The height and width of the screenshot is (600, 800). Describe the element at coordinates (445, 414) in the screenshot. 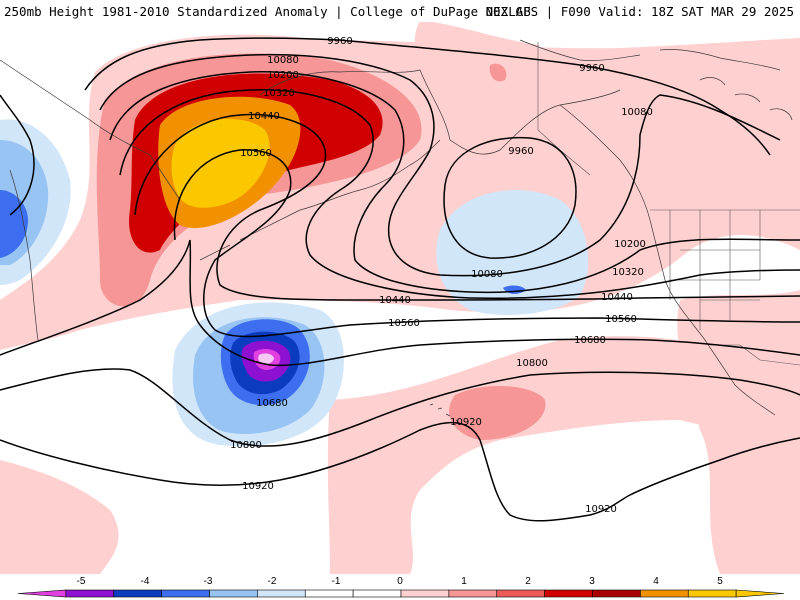

I see `hawaii-islands` at that location.